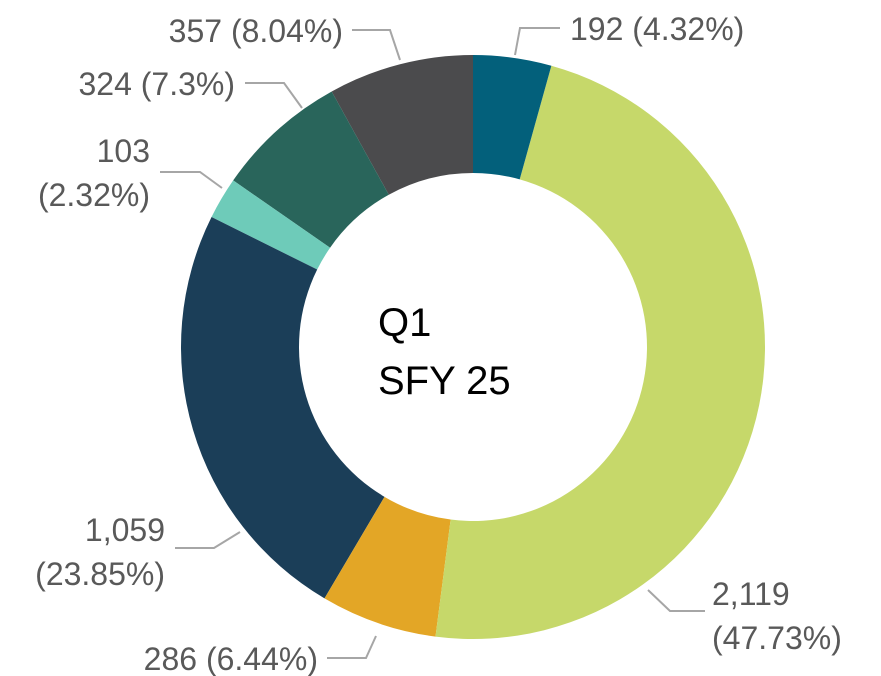 This screenshot has height=676, width=881. I want to click on data-label: 324 (7.3%), so click(156, 84).